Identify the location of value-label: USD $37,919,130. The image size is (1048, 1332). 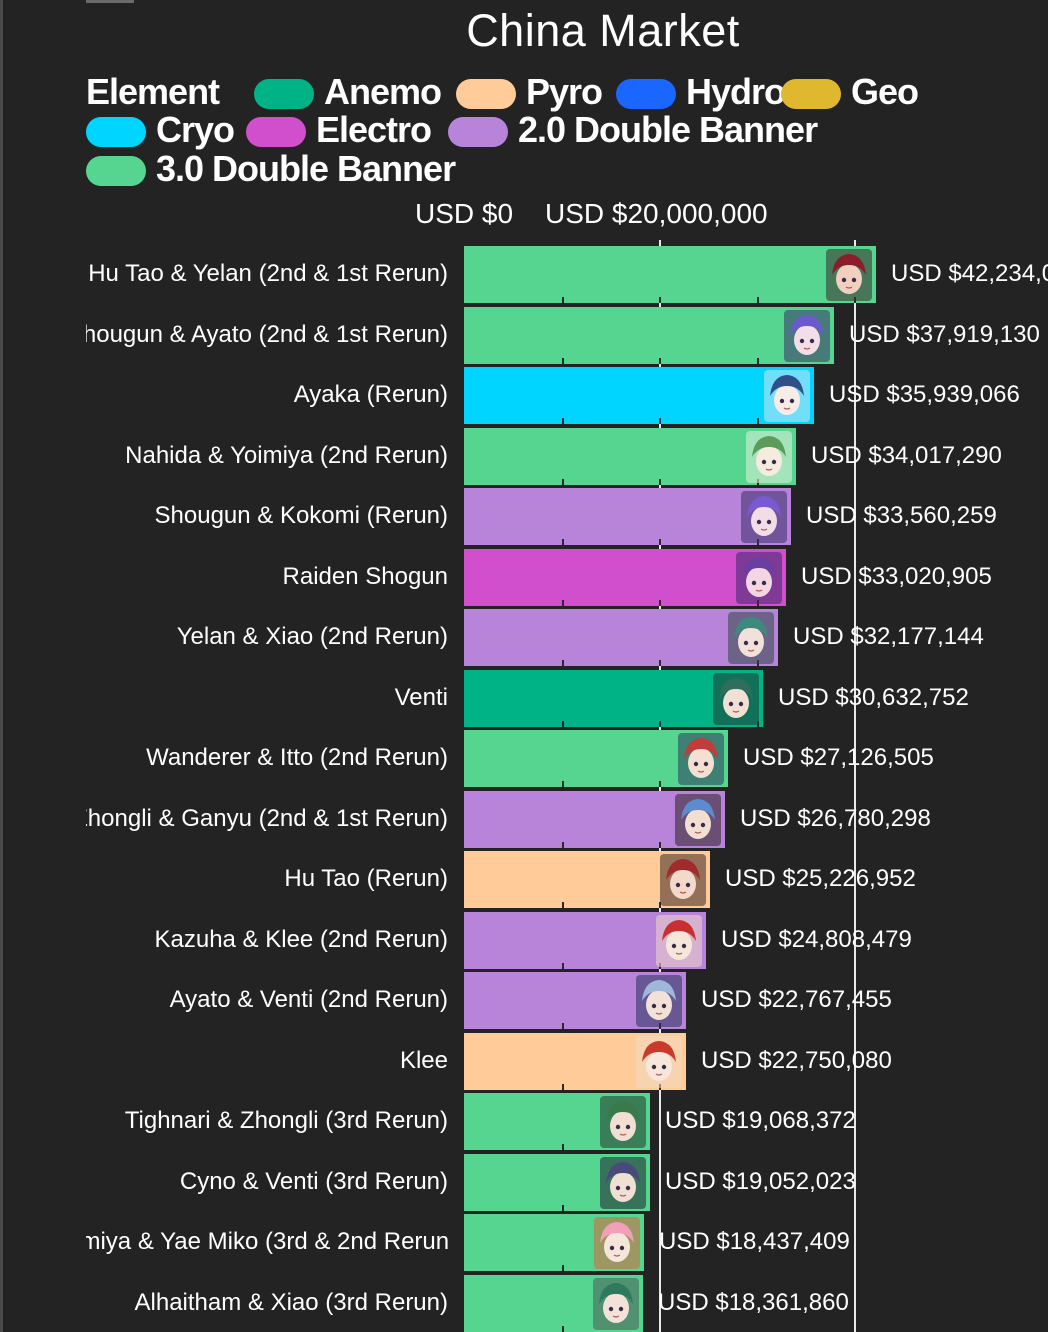
(944, 335).